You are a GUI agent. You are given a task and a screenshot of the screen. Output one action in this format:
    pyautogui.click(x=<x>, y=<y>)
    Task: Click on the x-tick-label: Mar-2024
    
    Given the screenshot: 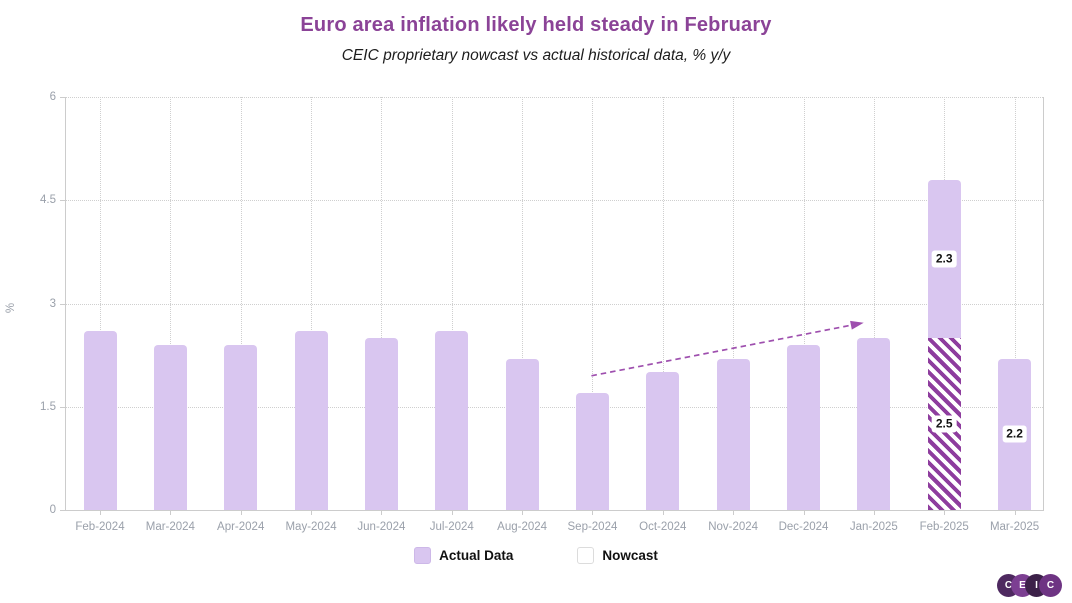 What is the action you would take?
    pyautogui.click(x=170, y=527)
    